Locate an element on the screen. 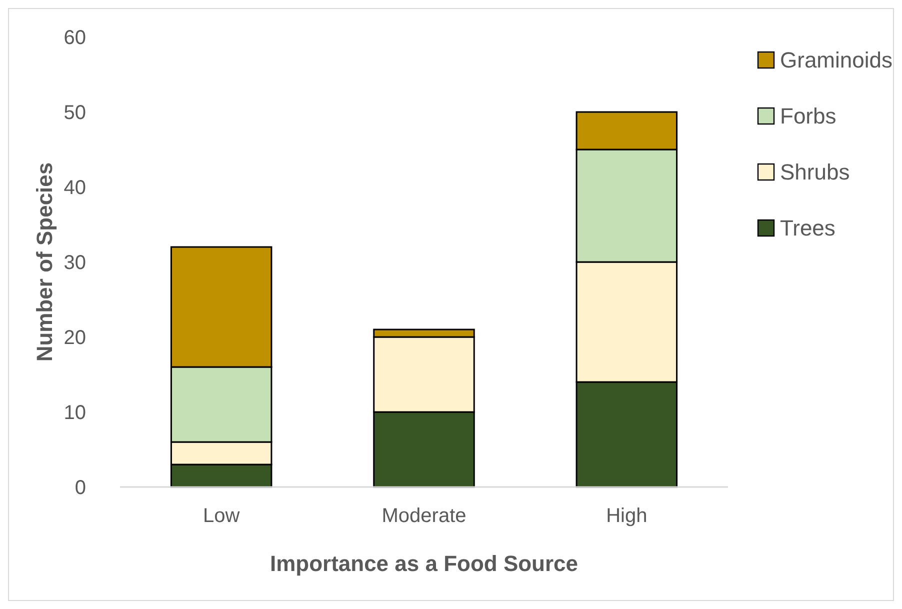 The image size is (902, 609). y-tick-label: 0 is located at coordinates (80, 488).